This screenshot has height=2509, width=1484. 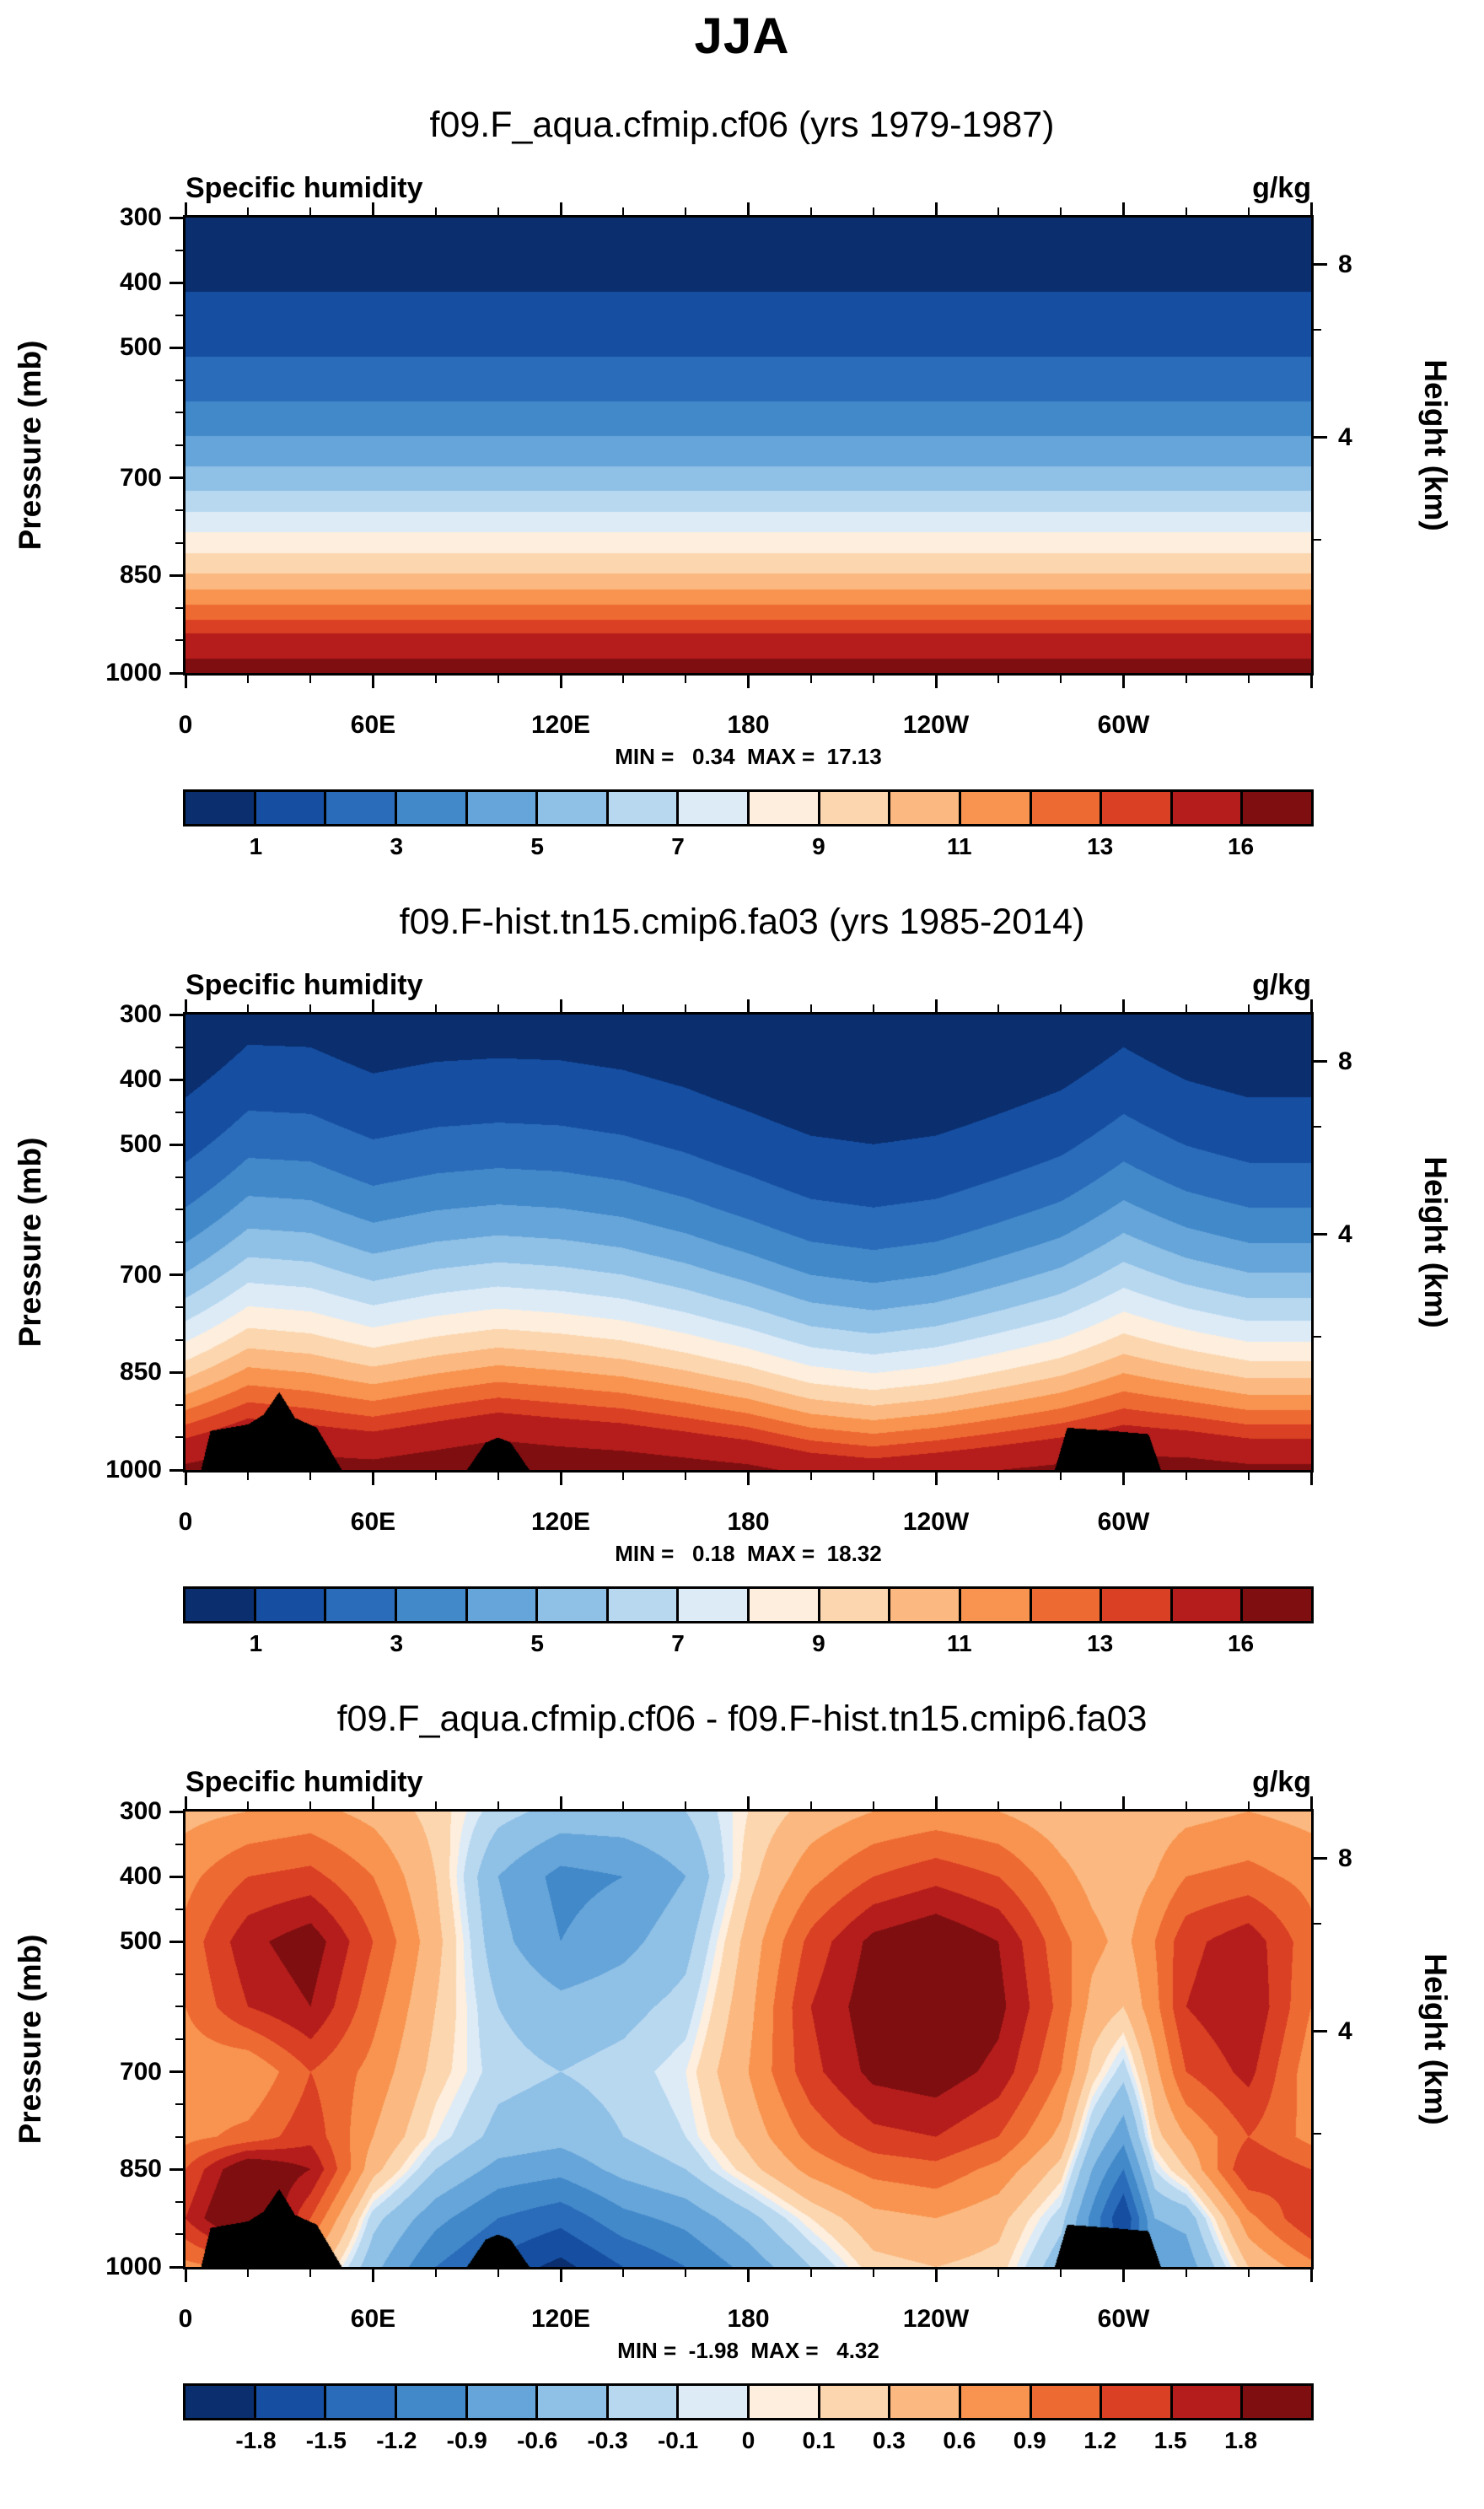 What do you see at coordinates (1029, 2440) in the screenshot?
I see `colorbar-tick-label: 0.9` at bounding box center [1029, 2440].